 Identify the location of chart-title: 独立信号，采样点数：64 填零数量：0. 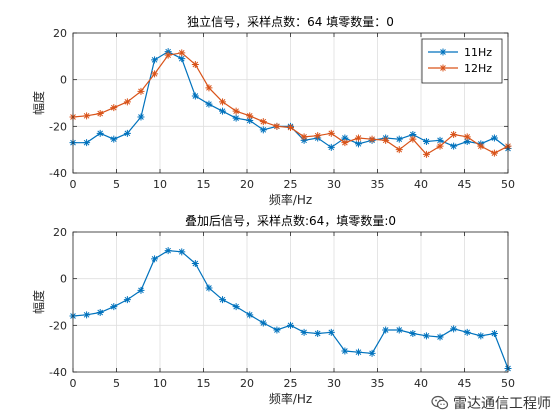
(290, 21).